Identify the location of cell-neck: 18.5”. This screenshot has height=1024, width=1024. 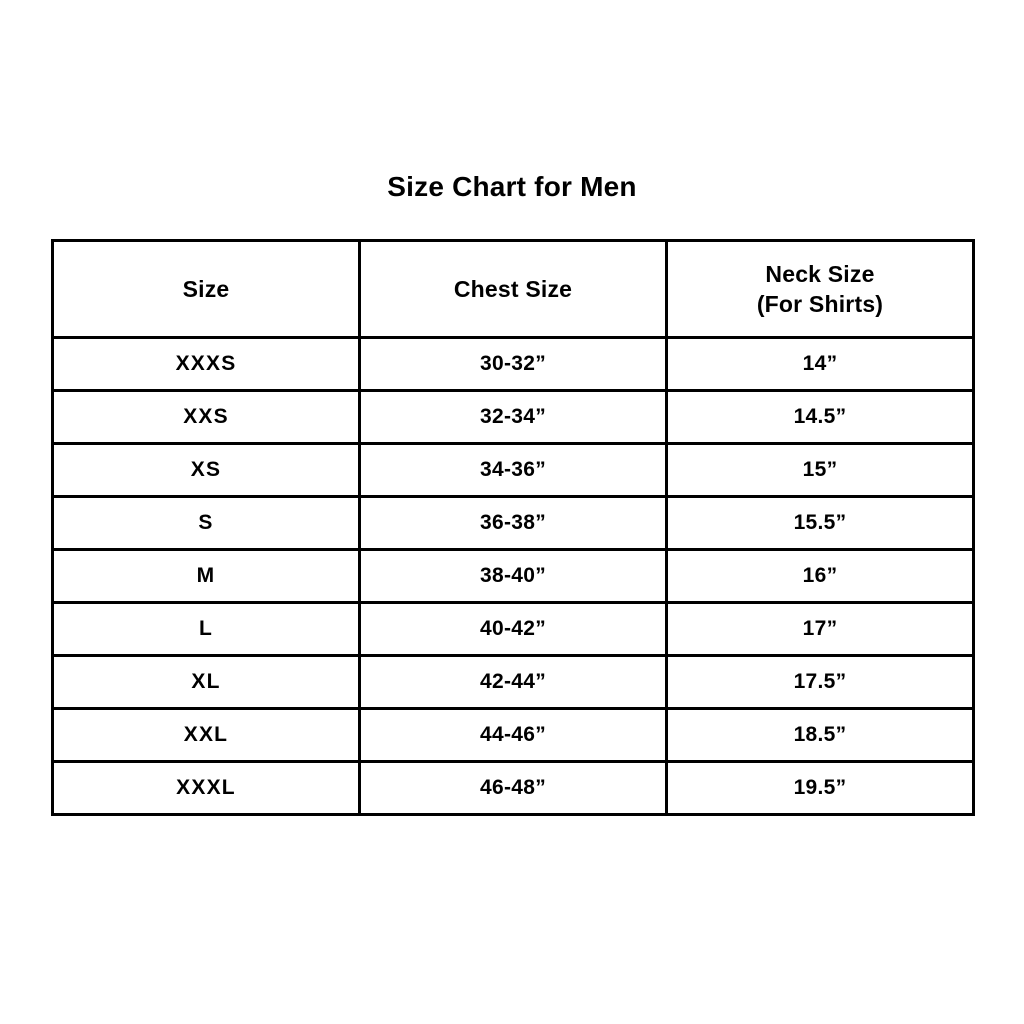
(820, 735).